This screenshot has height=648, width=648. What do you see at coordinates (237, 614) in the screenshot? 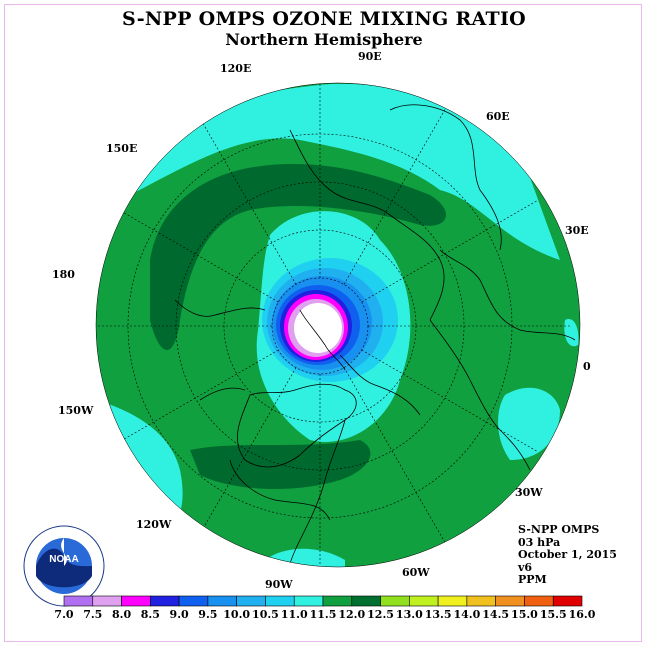
I see `colorbar-tick-label: 10.0` at bounding box center [237, 614].